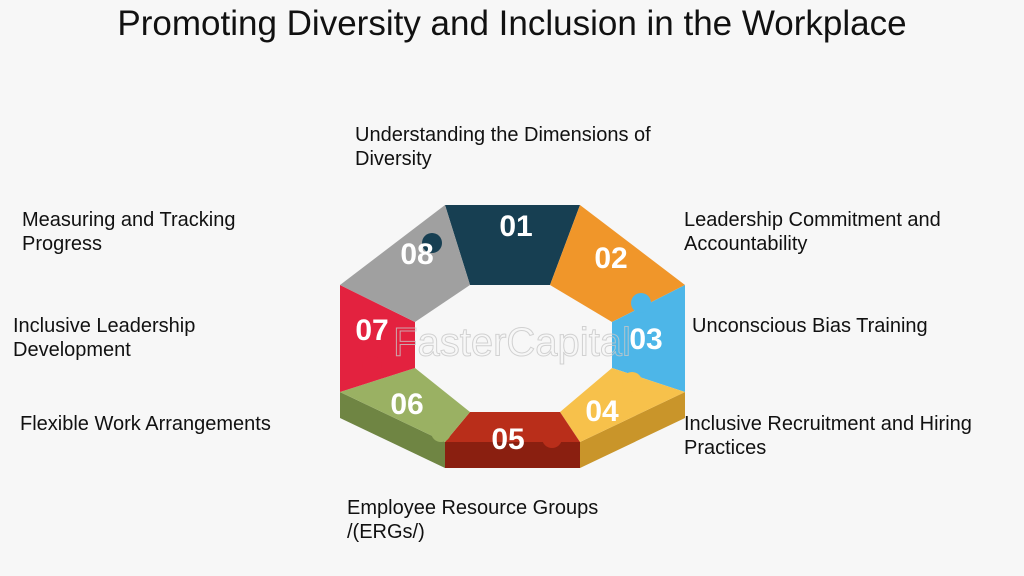  I want to click on step-number-03: 03, so click(645, 339).